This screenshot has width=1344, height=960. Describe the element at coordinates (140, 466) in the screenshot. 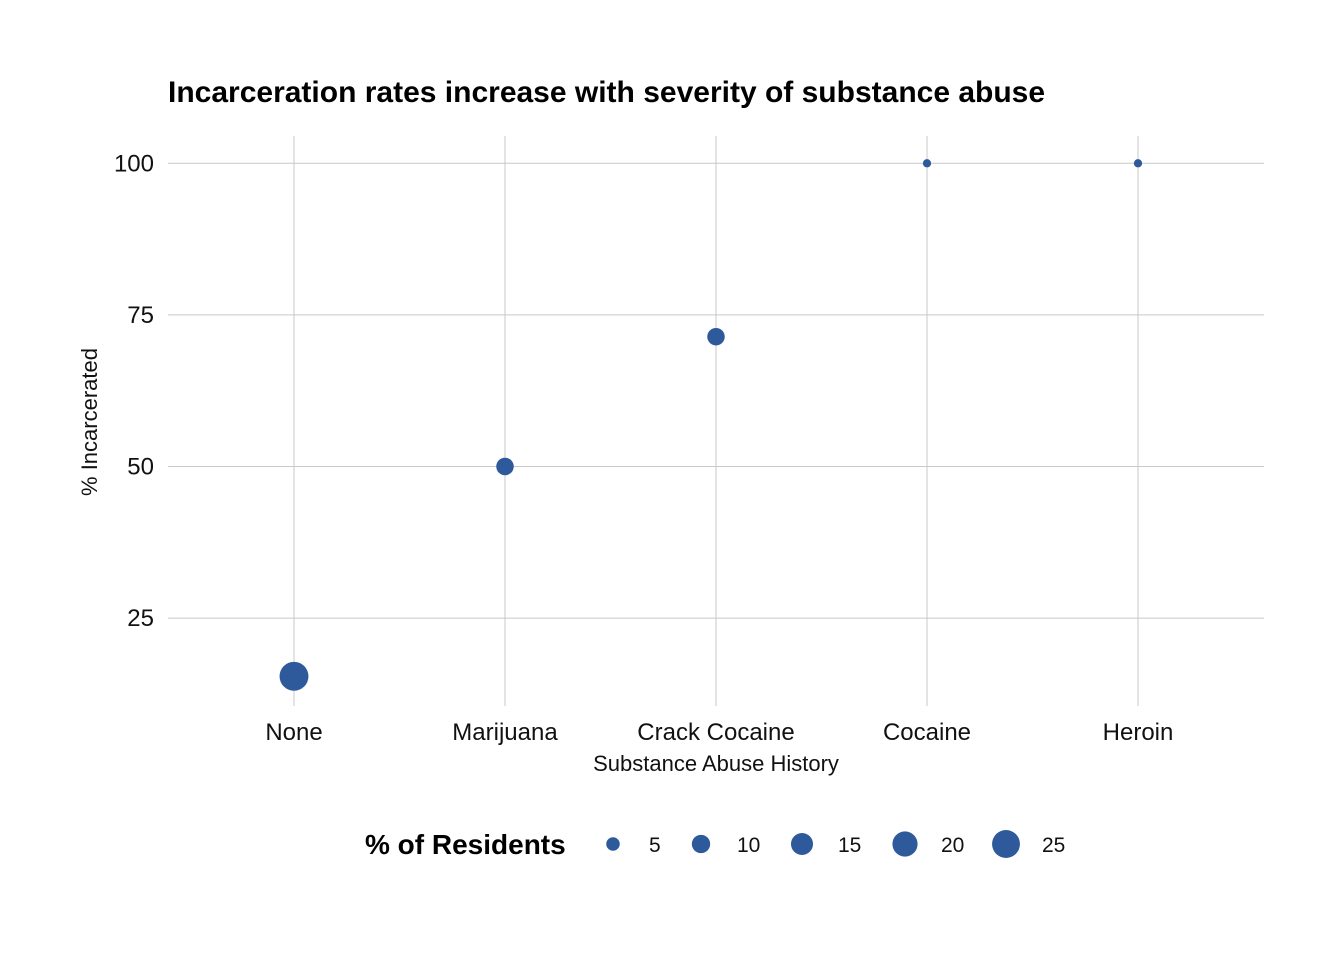

I see `y-tick-label-50: 50` at that location.